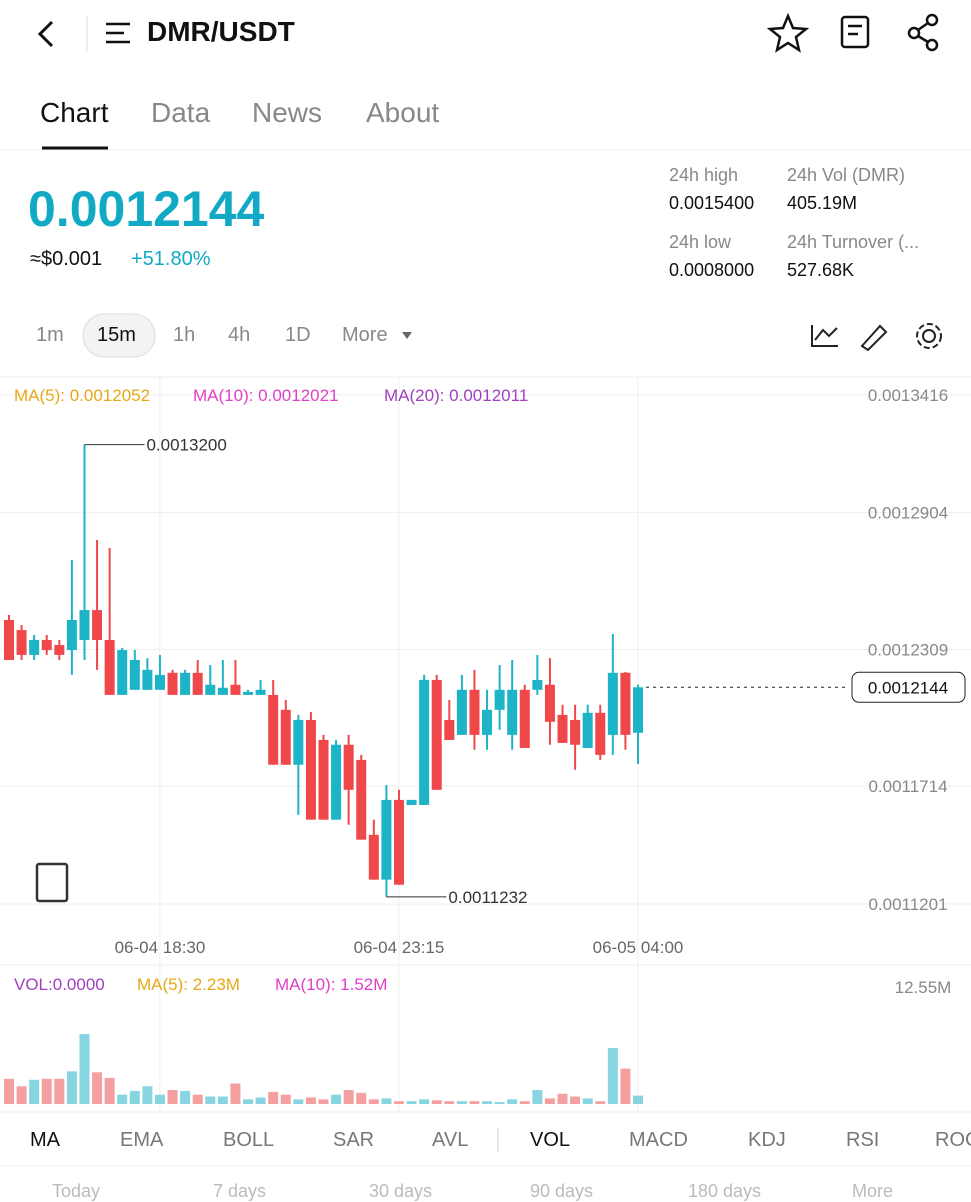 This screenshot has width=971, height=1202. What do you see at coordinates (767, 1140) in the screenshot?
I see `indicator: KDJ` at bounding box center [767, 1140].